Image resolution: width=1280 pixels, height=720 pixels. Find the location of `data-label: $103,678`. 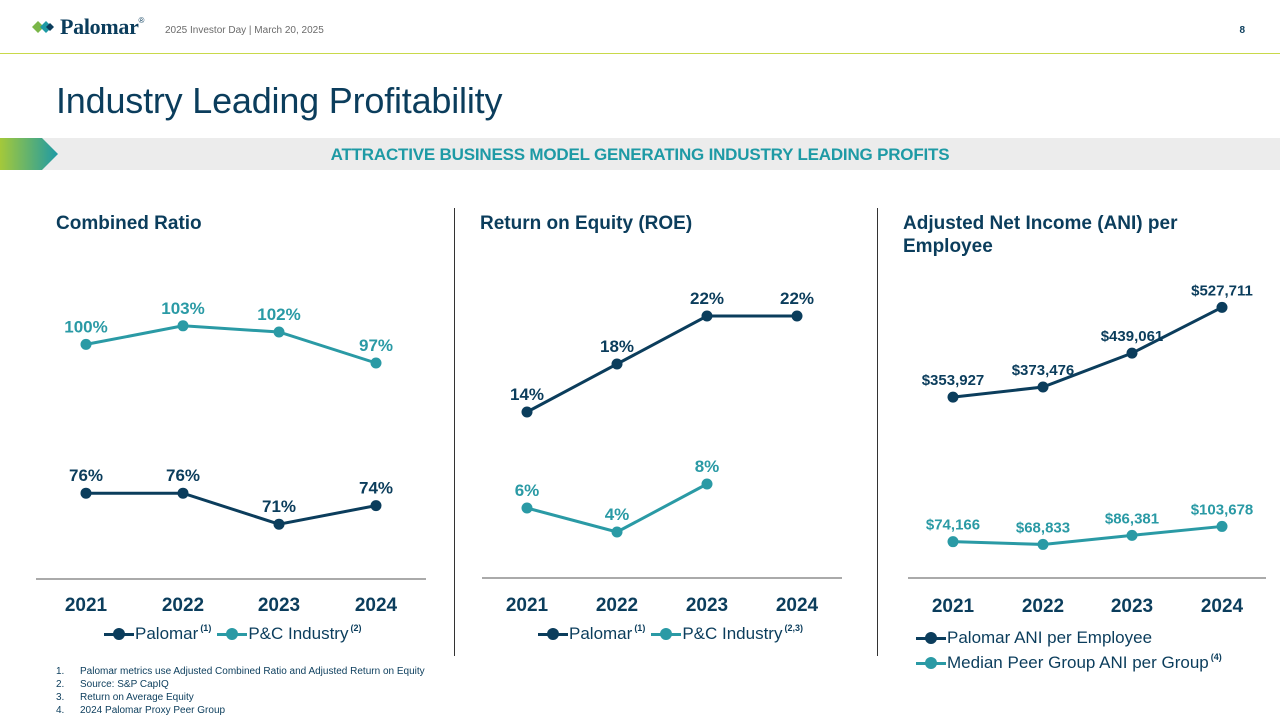

data-label: $103,678 is located at coordinates (1222, 509).